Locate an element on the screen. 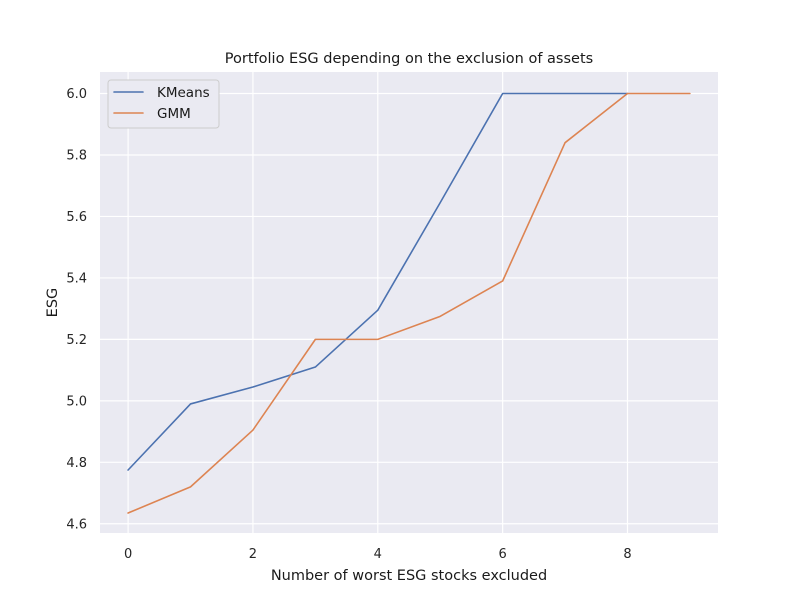  y-tick-label: 5.4 is located at coordinates (76, 278).